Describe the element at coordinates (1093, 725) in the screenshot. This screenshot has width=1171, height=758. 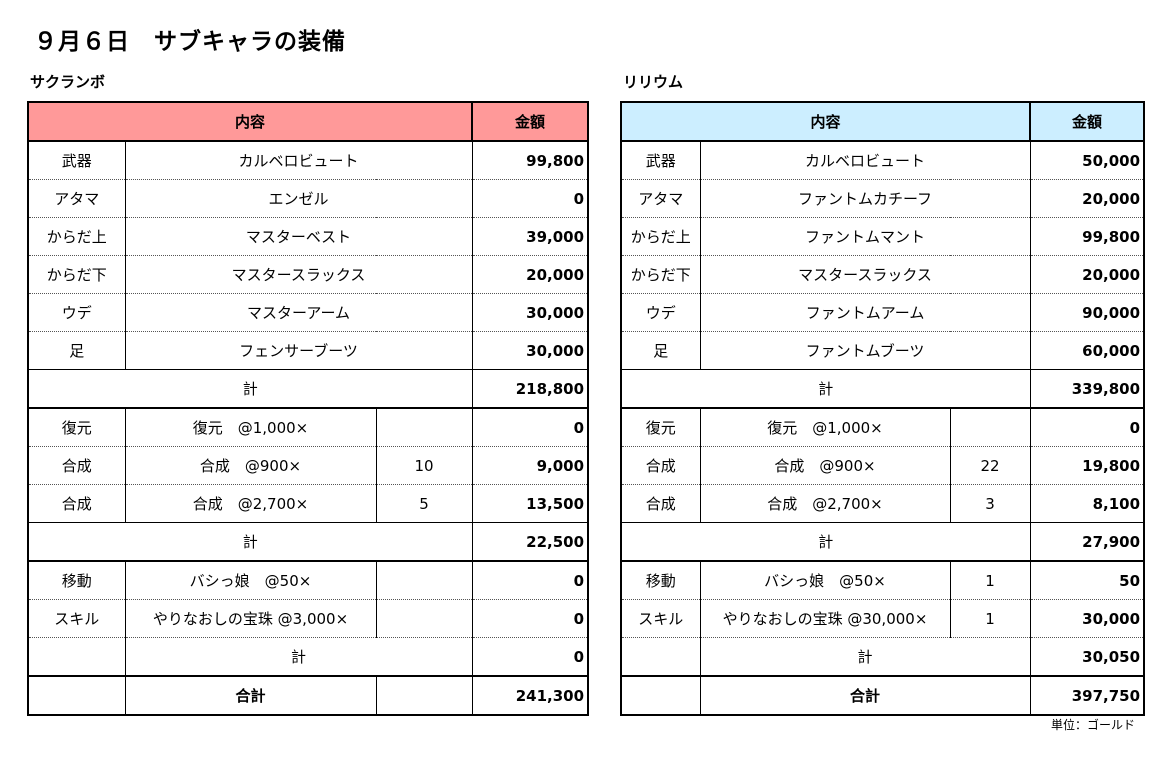
I see `unit-note: 単位：ゴールド` at that location.